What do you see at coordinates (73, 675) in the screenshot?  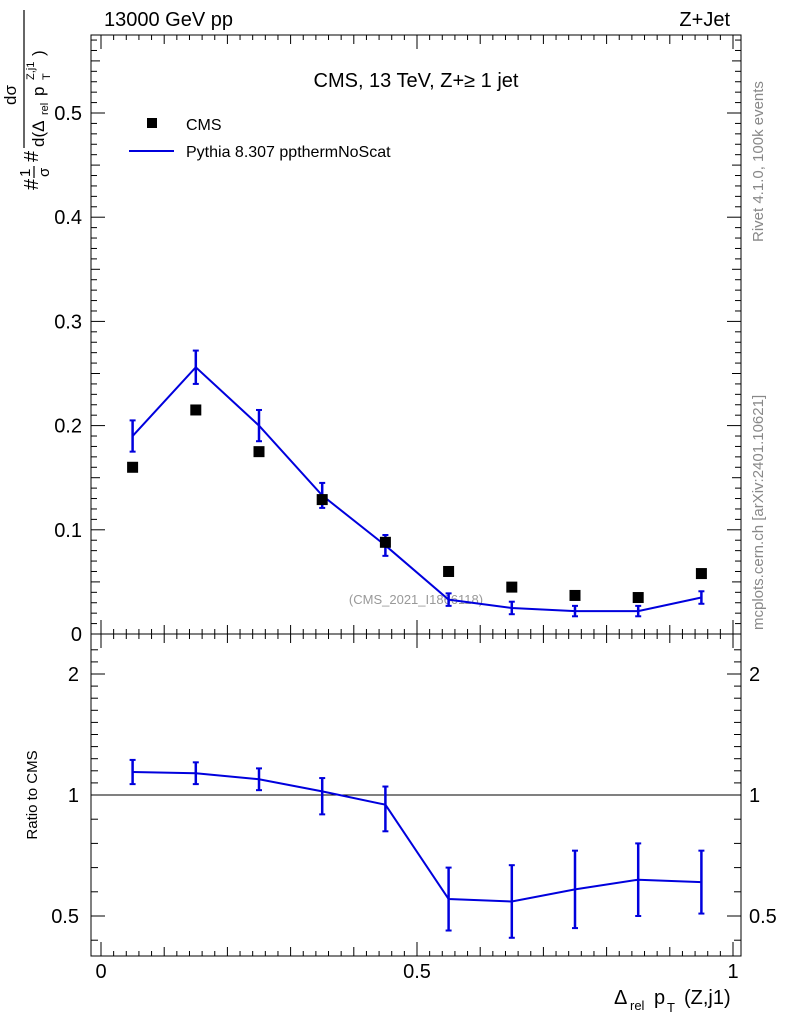 I see `ratio-y-tick-label-left: 2` at bounding box center [73, 675].